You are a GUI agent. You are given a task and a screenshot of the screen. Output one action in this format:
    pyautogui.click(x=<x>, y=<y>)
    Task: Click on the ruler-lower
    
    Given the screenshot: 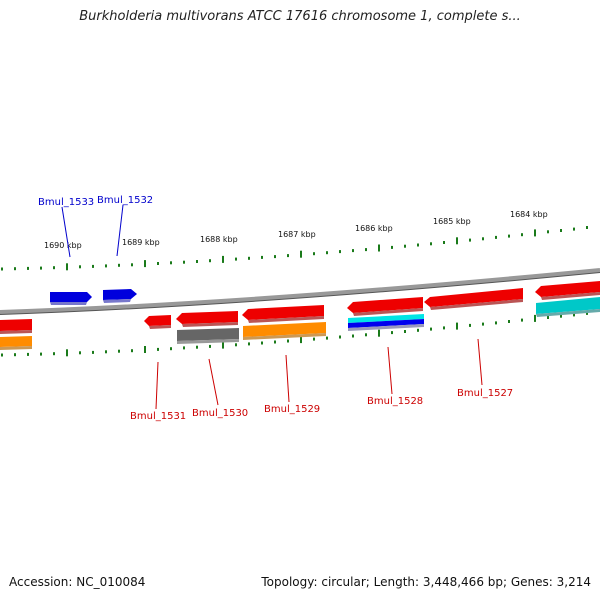 What is the action you would take?
    pyautogui.click(x=294, y=334)
    